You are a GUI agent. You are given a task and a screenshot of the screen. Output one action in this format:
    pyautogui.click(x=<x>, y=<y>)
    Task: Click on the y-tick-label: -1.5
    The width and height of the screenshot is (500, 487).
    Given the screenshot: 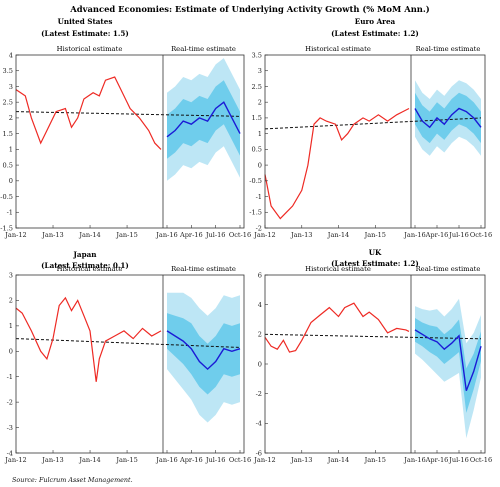 What is the action you would take?
    pyautogui.click(x=255, y=213)
    